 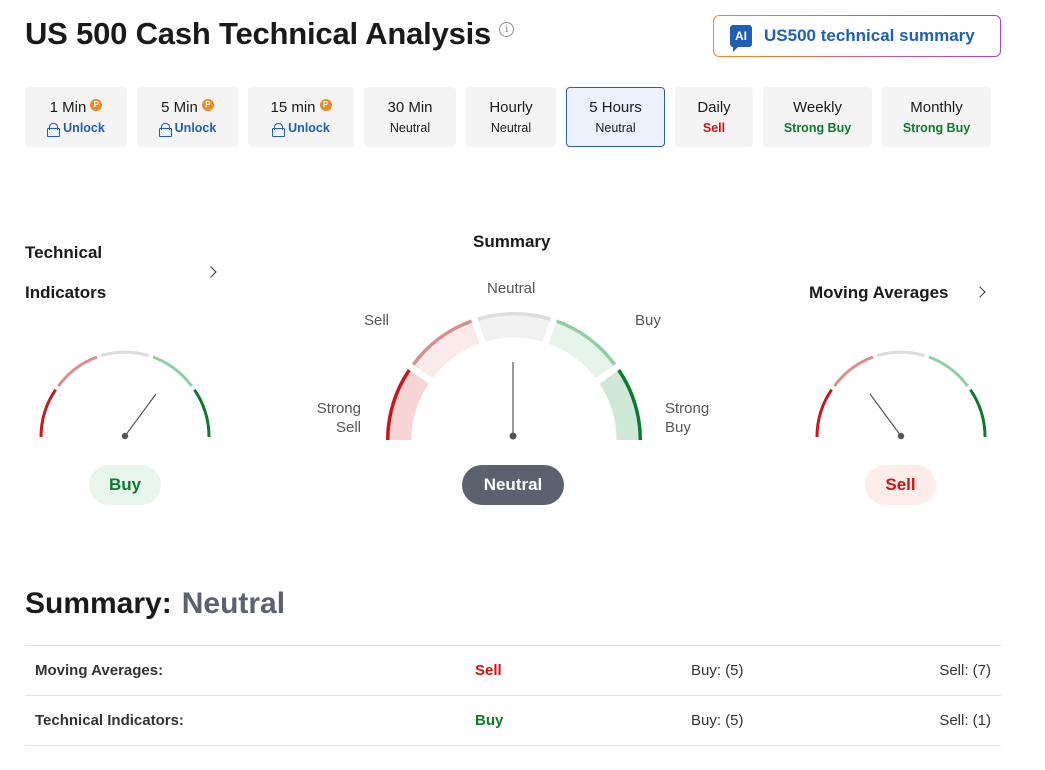 What do you see at coordinates (513, 485) in the screenshot?
I see `summary-verdict: Neutral` at bounding box center [513, 485].